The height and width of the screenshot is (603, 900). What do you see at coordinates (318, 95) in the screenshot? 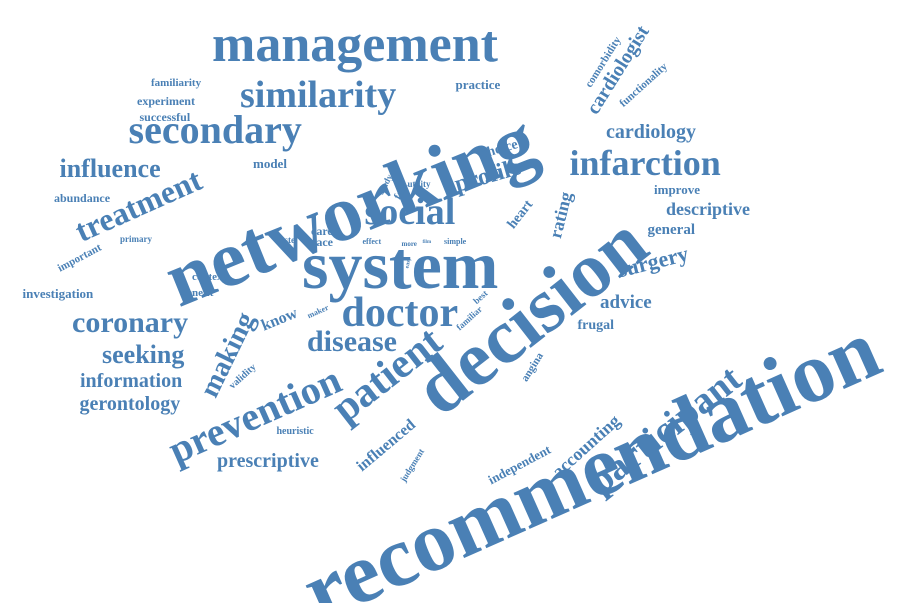
I see `word-similarity: similarity` at bounding box center [318, 95].